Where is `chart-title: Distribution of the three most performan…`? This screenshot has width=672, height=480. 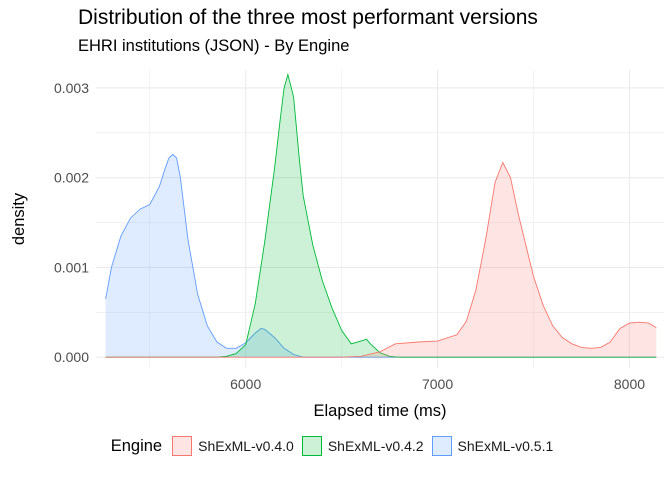
chart-title: Distribution of the three most performan… is located at coordinates (308, 17).